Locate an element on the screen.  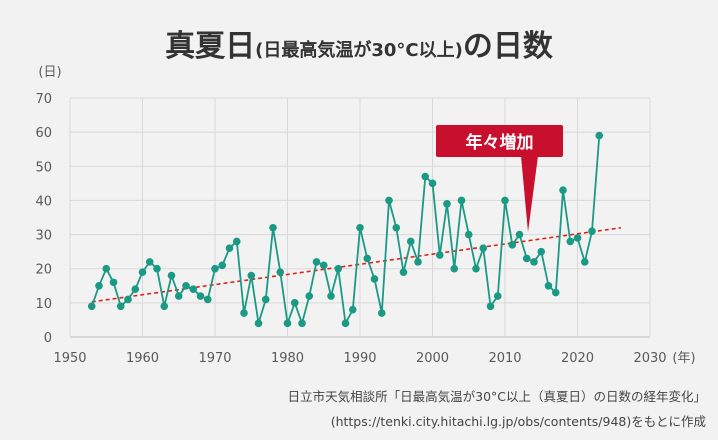
callout-pointer is located at coordinates (529, 194).